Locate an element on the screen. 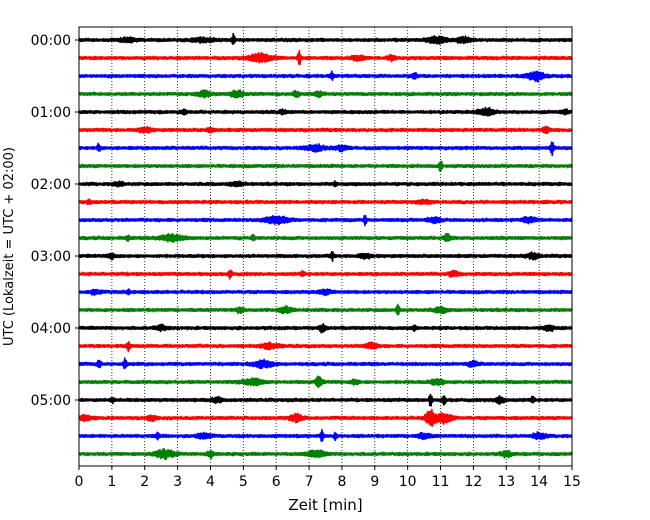 This screenshot has height=520, width=650. x-tick-label-4: 4 is located at coordinates (210, 482).